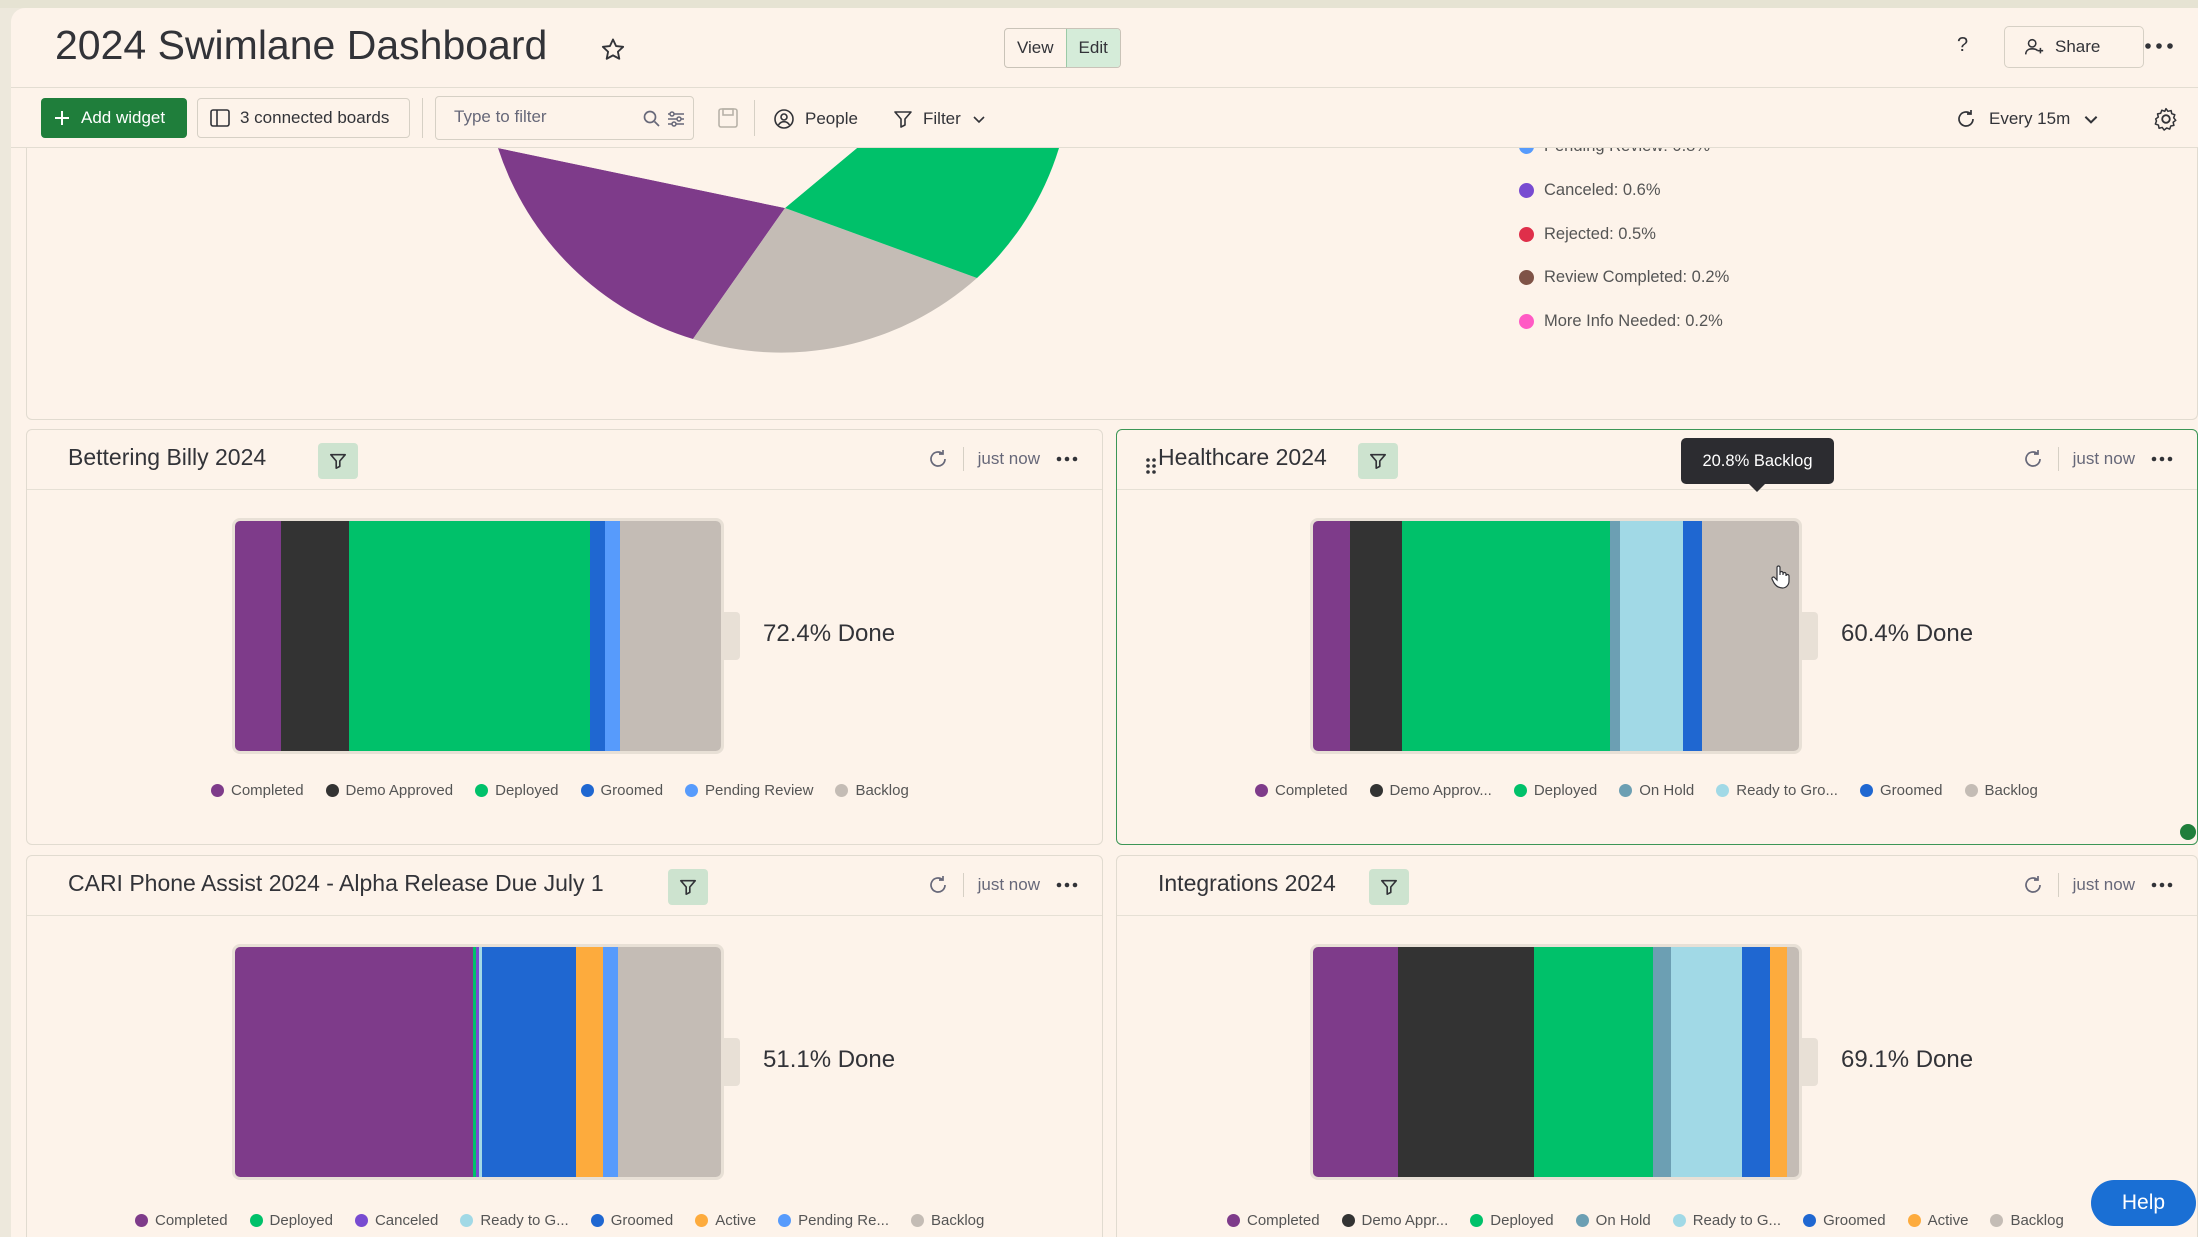 This screenshot has width=2198, height=1237. Describe the element at coordinates (652, 119) in the screenshot. I see `search-icon` at that location.